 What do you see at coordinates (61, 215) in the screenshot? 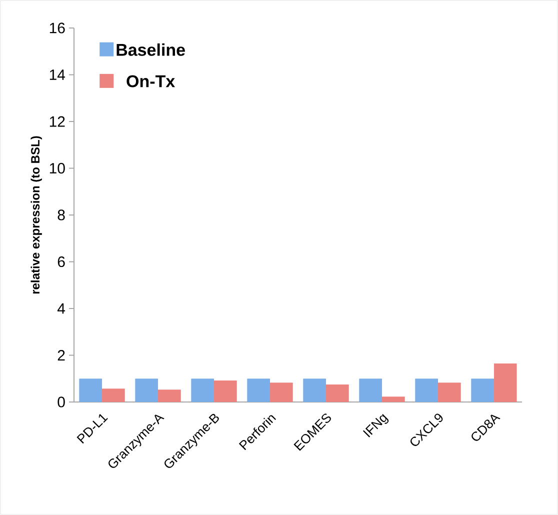
I see `y-tick-label: 8` at bounding box center [61, 215].